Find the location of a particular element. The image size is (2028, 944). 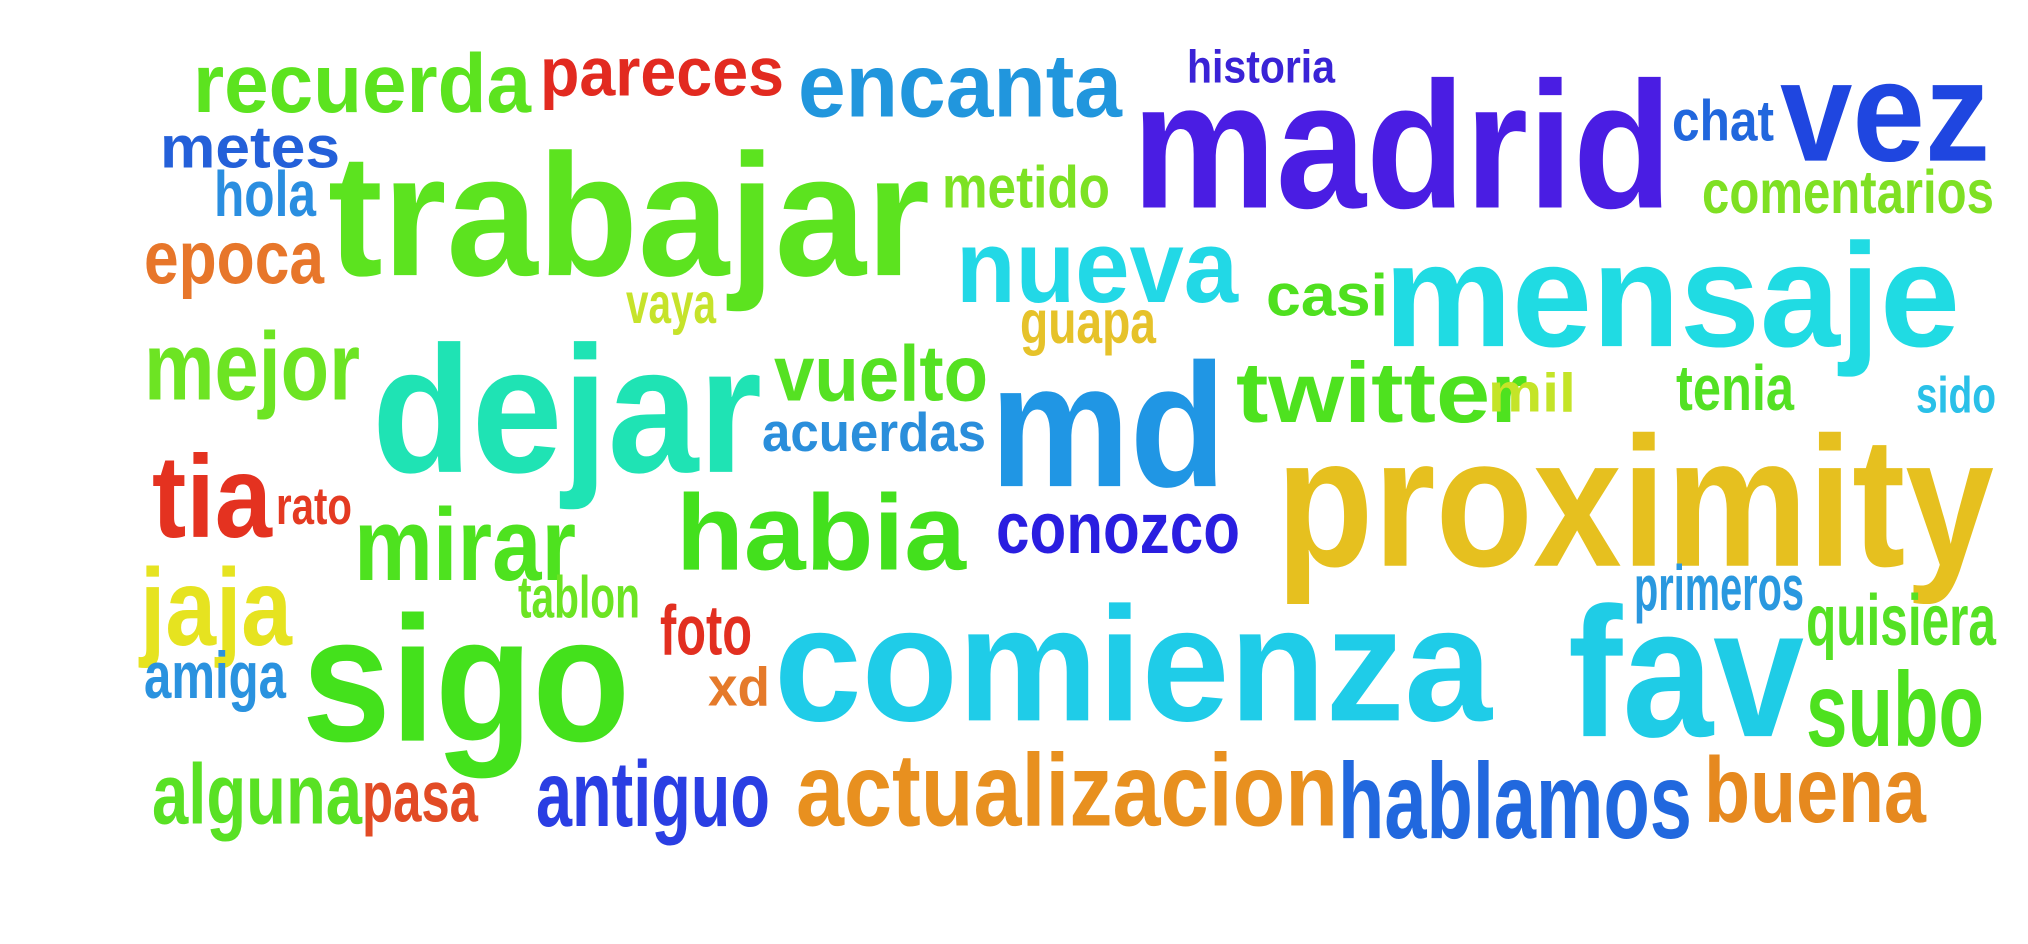

word-mejor: mejor is located at coordinates (252, 366).